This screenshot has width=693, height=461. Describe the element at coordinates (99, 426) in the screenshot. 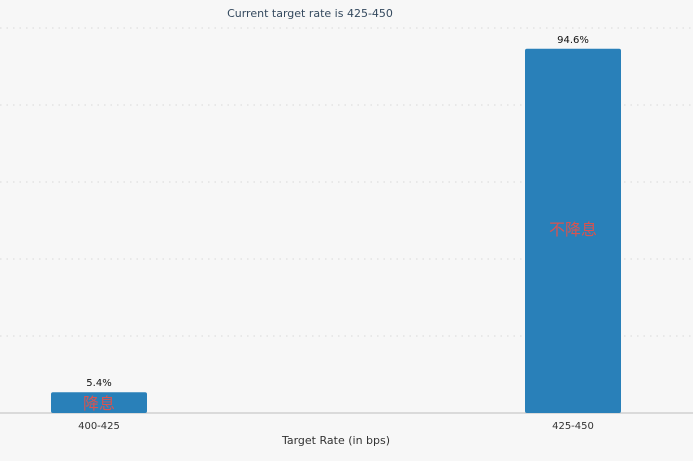

I see `x-tick-label: 400-425` at that location.